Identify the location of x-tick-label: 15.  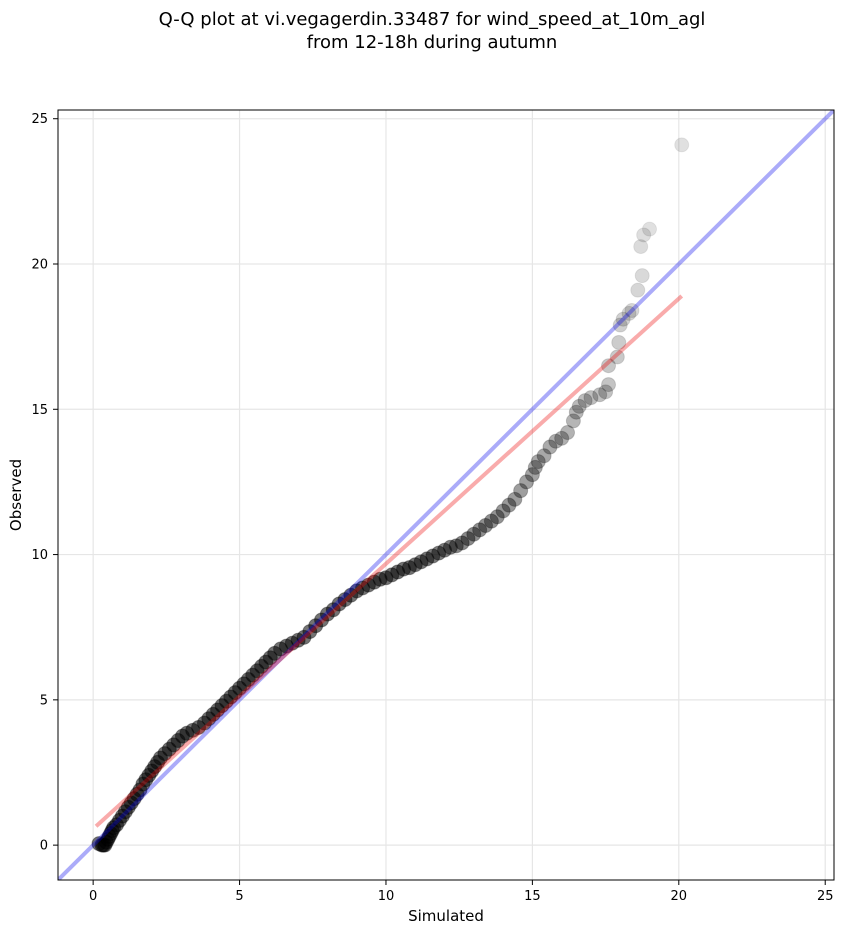
(532, 896).